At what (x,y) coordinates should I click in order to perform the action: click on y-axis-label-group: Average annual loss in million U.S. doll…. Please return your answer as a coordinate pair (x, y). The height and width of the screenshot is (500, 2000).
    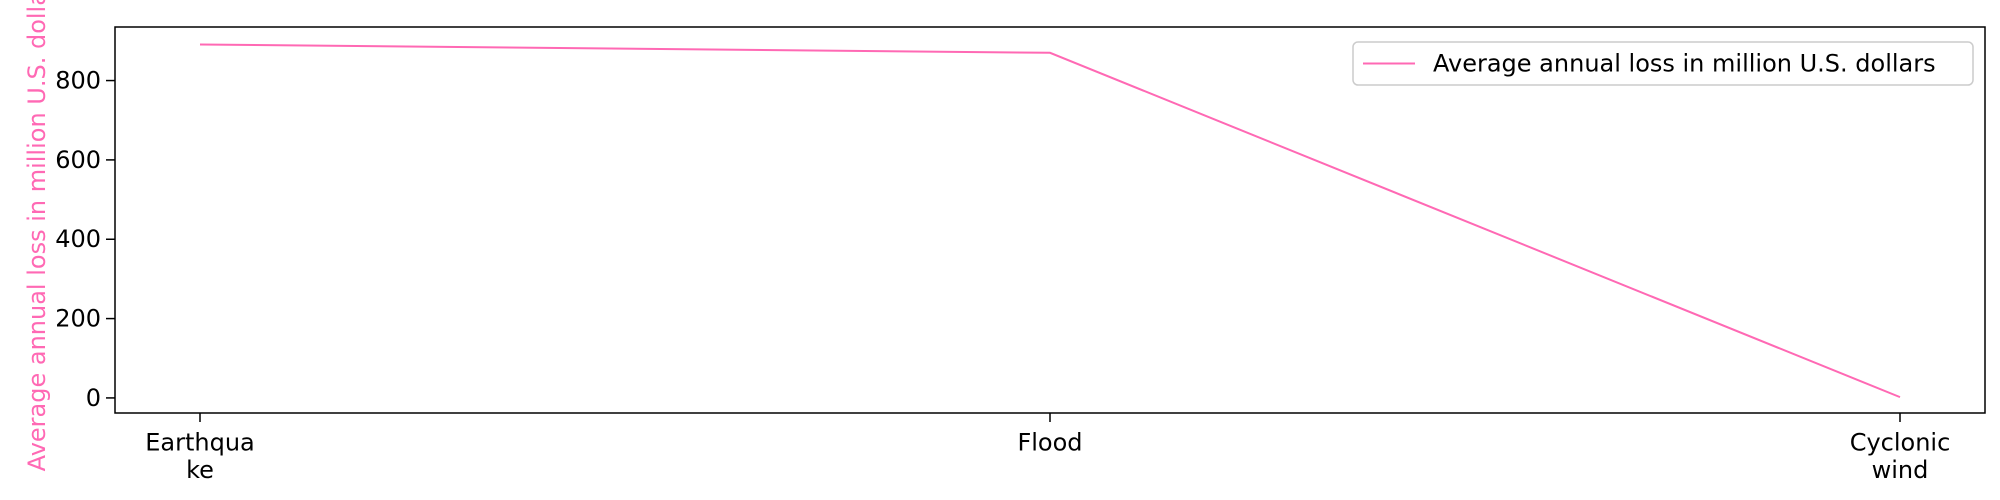
    Looking at the image, I should click on (37, 235).